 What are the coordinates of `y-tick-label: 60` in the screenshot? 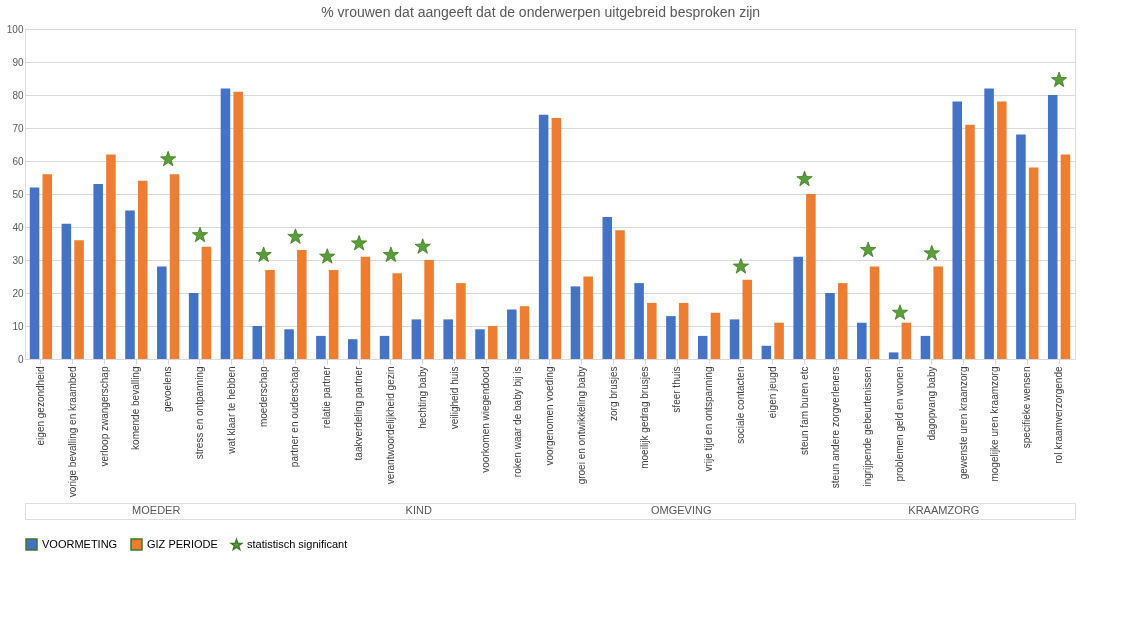 It's located at (18, 161).